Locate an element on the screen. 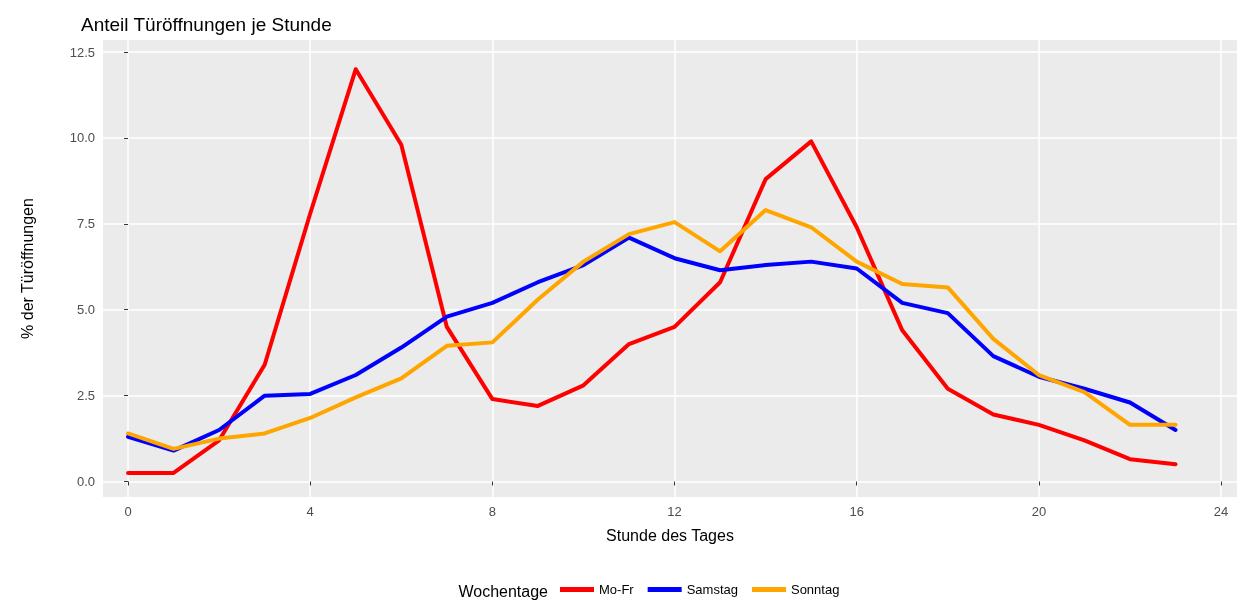  x-tick-label: 12 is located at coordinates (674, 511).